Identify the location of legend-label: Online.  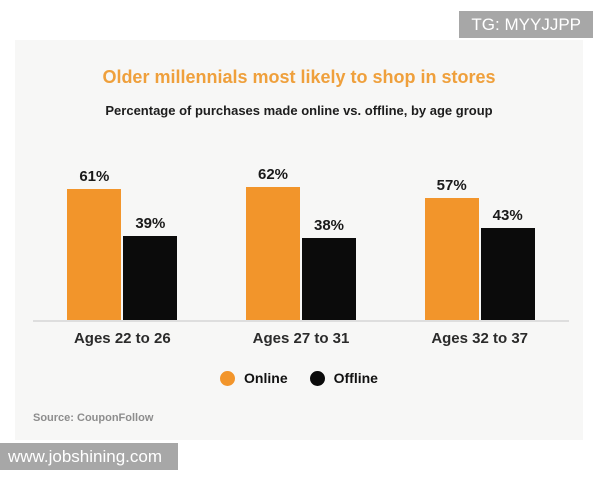
(266, 378).